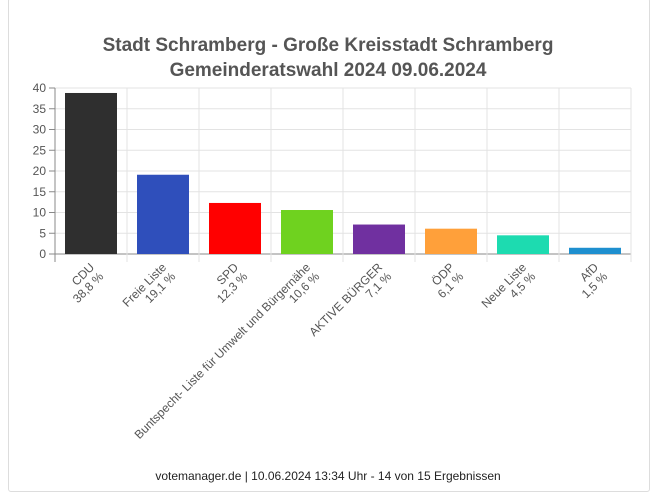 Image resolution: width=656 pixels, height=494 pixels. What do you see at coordinates (228, 283) in the screenshot?
I see `category-label-2: SPD12,3 %` at bounding box center [228, 283].